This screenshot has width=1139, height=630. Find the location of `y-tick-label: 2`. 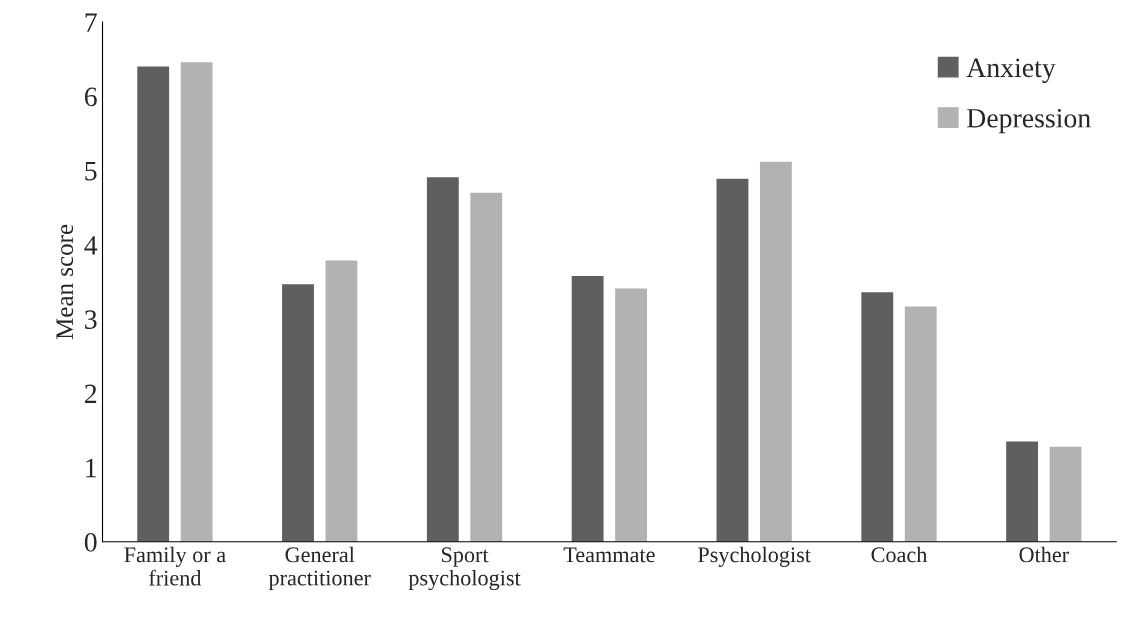

y-tick-label: 2 is located at coordinates (90, 393).